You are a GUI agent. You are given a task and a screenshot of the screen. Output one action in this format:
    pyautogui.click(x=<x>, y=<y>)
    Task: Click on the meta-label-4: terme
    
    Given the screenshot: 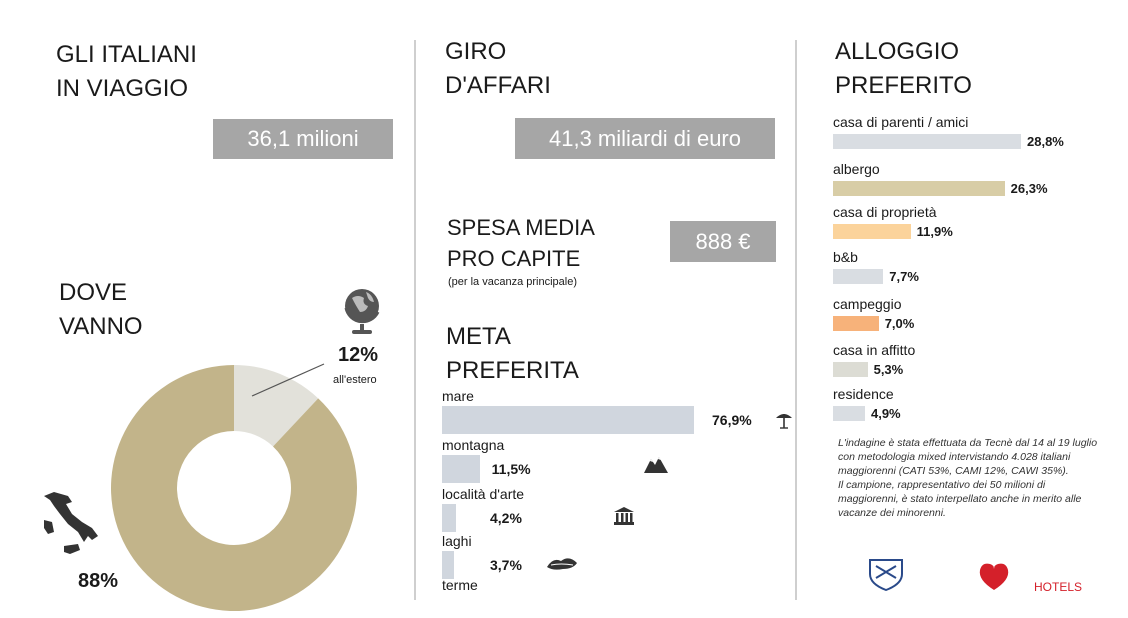 What is the action you would take?
    pyautogui.click(x=460, y=585)
    